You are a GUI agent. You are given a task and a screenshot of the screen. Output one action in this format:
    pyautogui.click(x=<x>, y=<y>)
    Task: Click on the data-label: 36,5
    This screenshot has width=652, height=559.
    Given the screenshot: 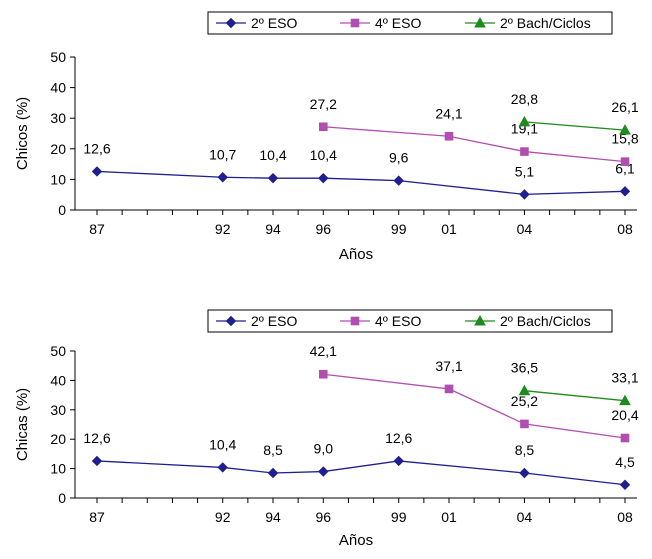 What is the action you would take?
    pyautogui.click(x=524, y=368)
    